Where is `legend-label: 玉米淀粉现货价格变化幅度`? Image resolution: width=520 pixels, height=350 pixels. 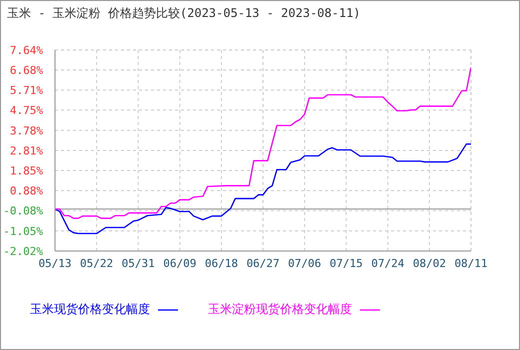
legend-label: 玉米淀粉现货价格变化幅度 is located at coordinates (280, 309).